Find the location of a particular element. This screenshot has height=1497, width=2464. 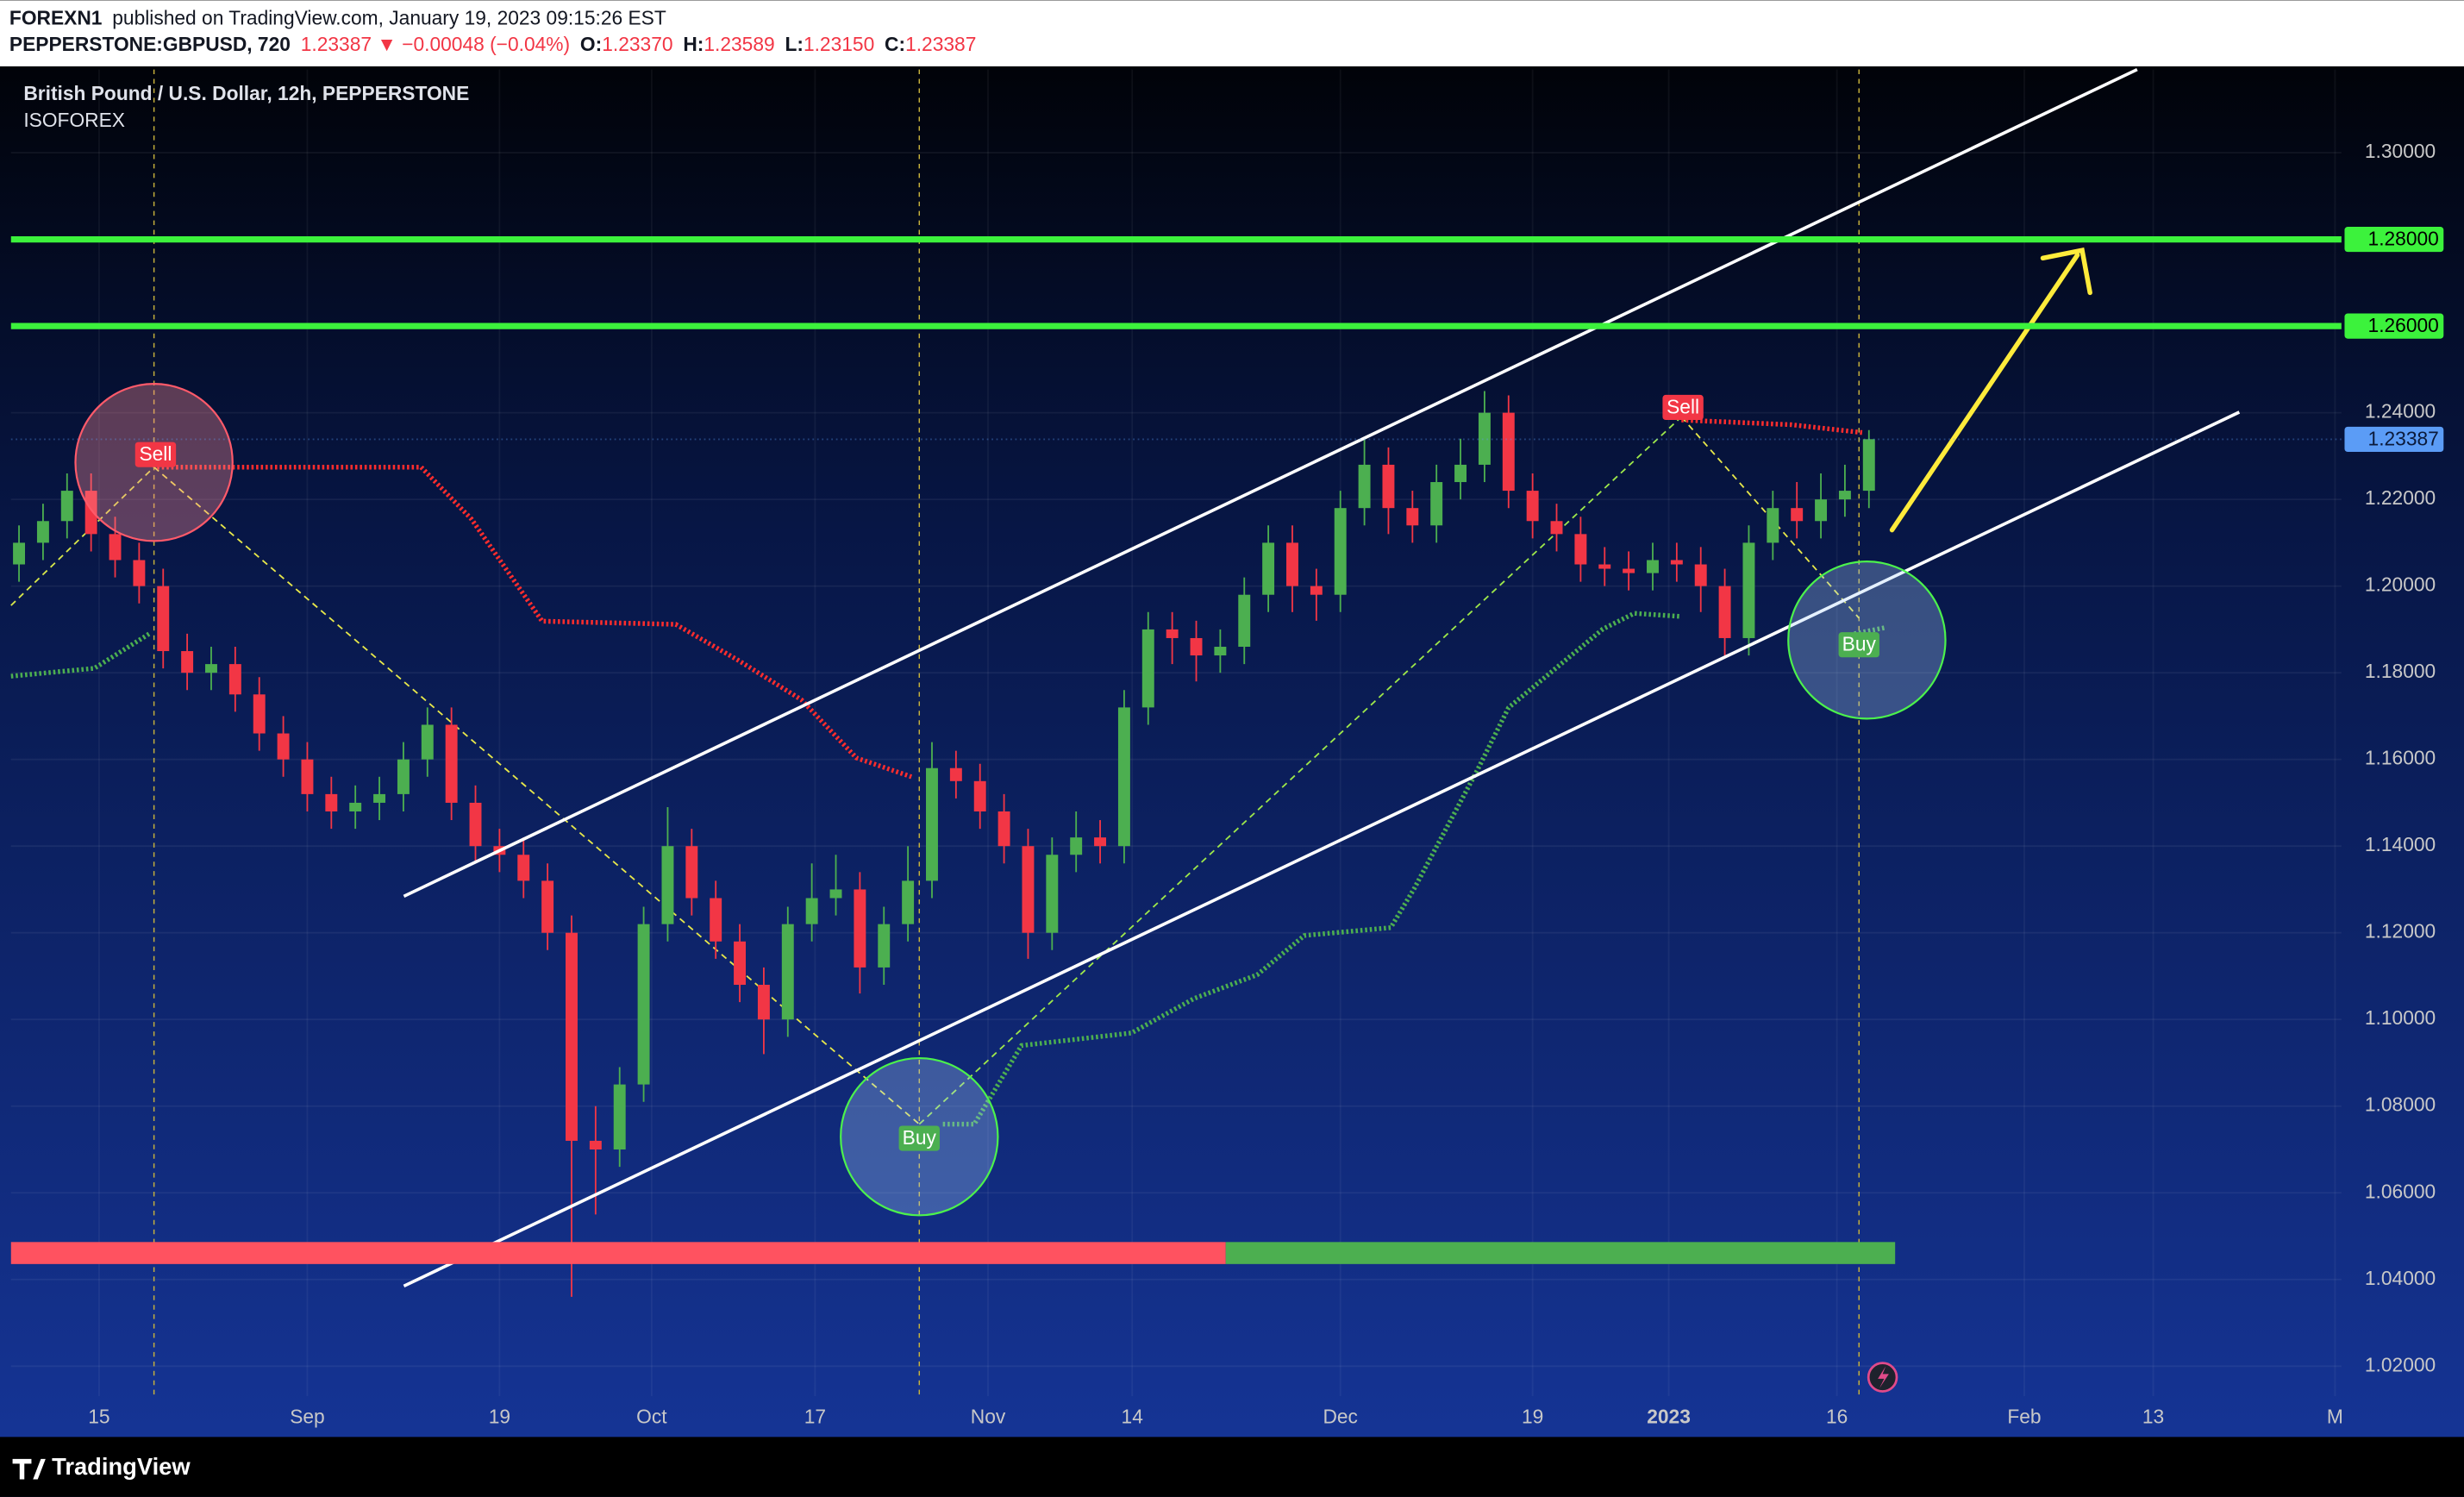

buy-strip is located at coordinates (1560, 1253).